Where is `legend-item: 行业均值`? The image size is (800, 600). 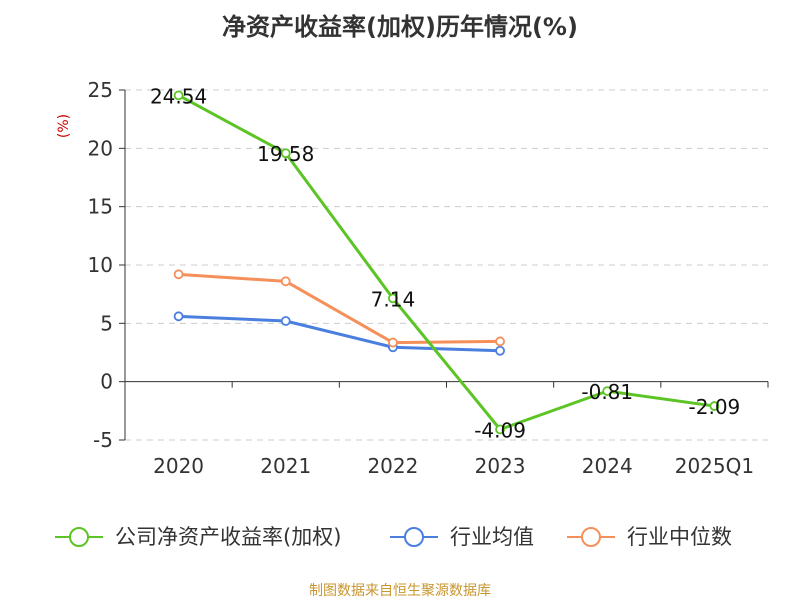 legend-item: 行业均值 is located at coordinates (462, 537).